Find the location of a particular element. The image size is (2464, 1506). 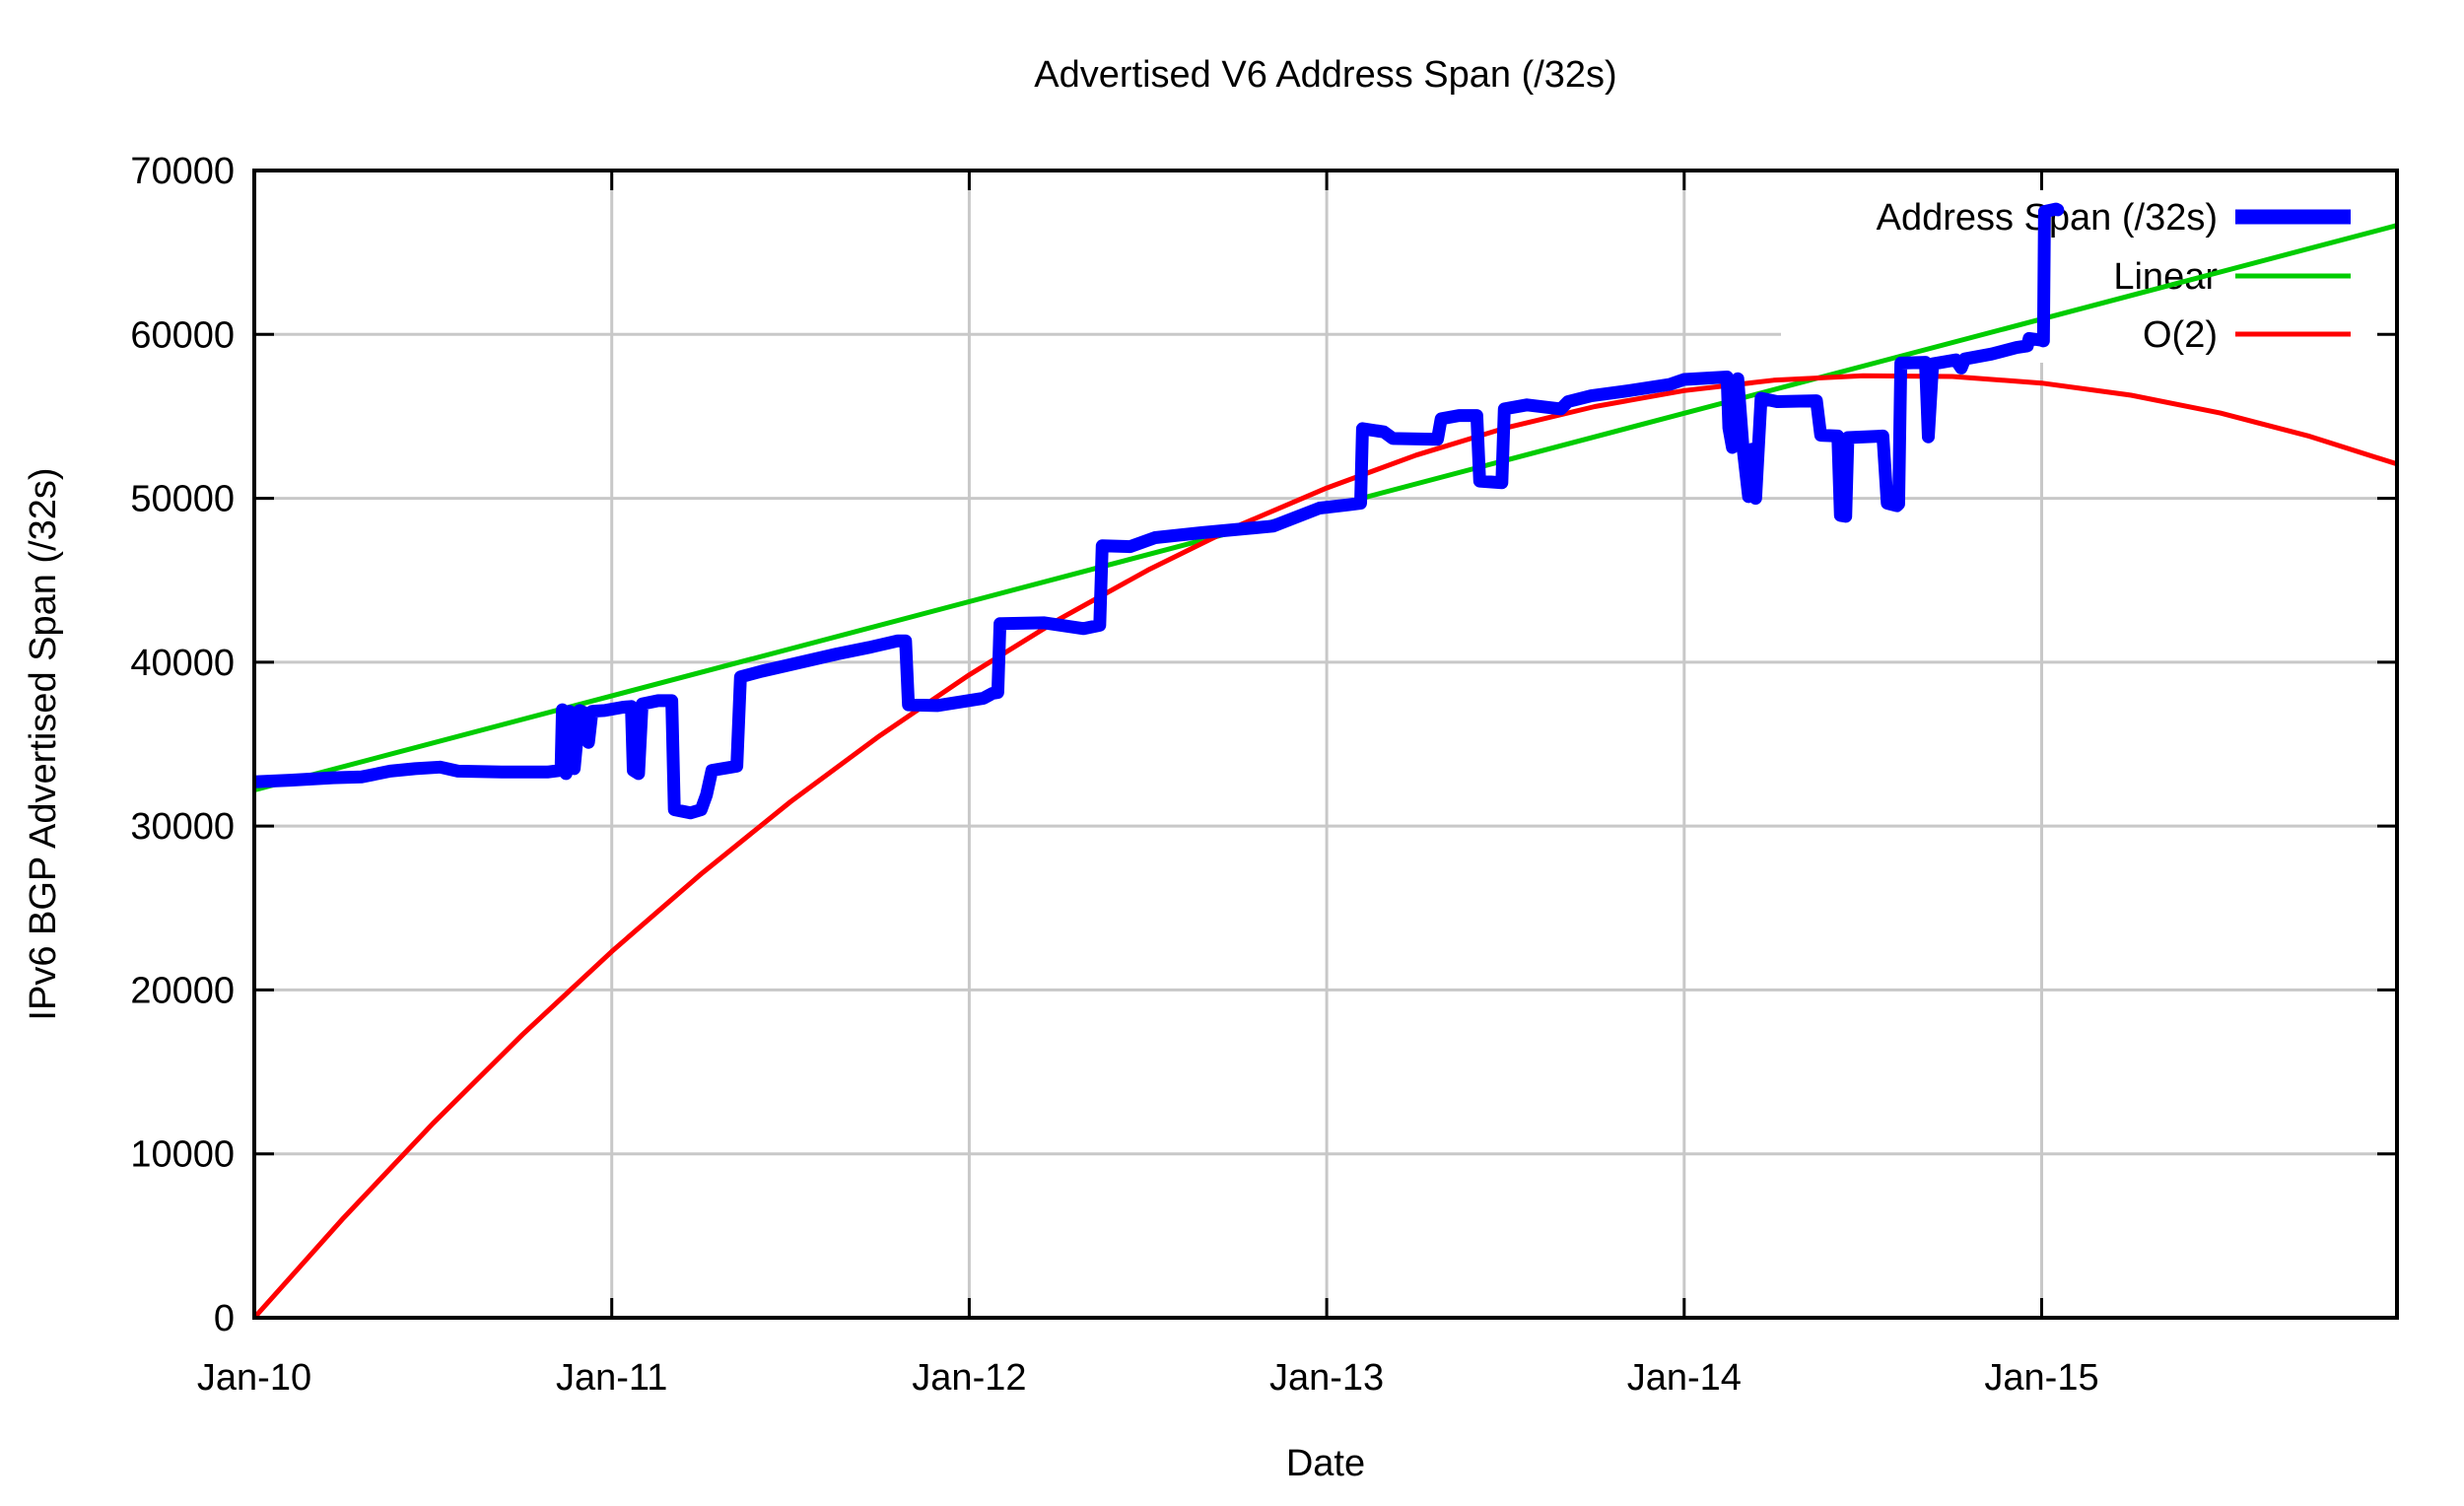

y-tick-label: 30000 is located at coordinates (182, 827).